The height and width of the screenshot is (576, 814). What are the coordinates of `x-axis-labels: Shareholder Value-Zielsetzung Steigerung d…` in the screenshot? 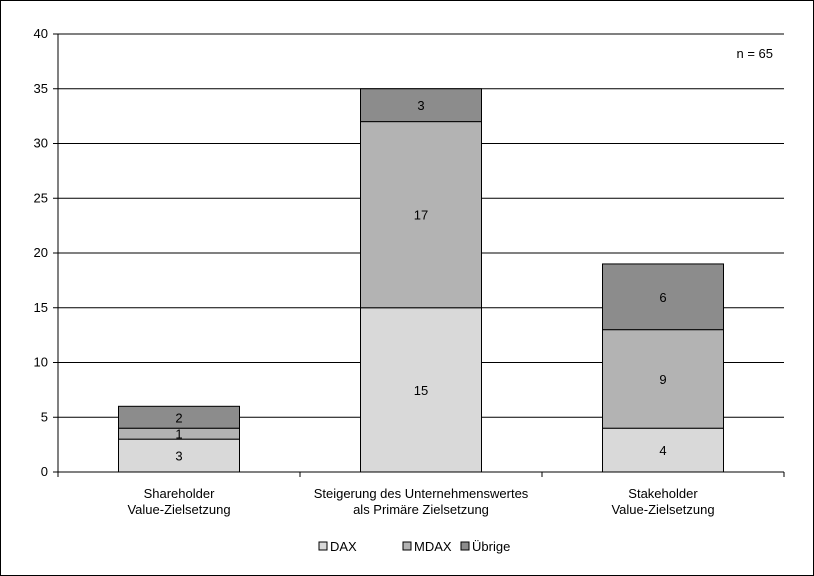 It's located at (420, 501).